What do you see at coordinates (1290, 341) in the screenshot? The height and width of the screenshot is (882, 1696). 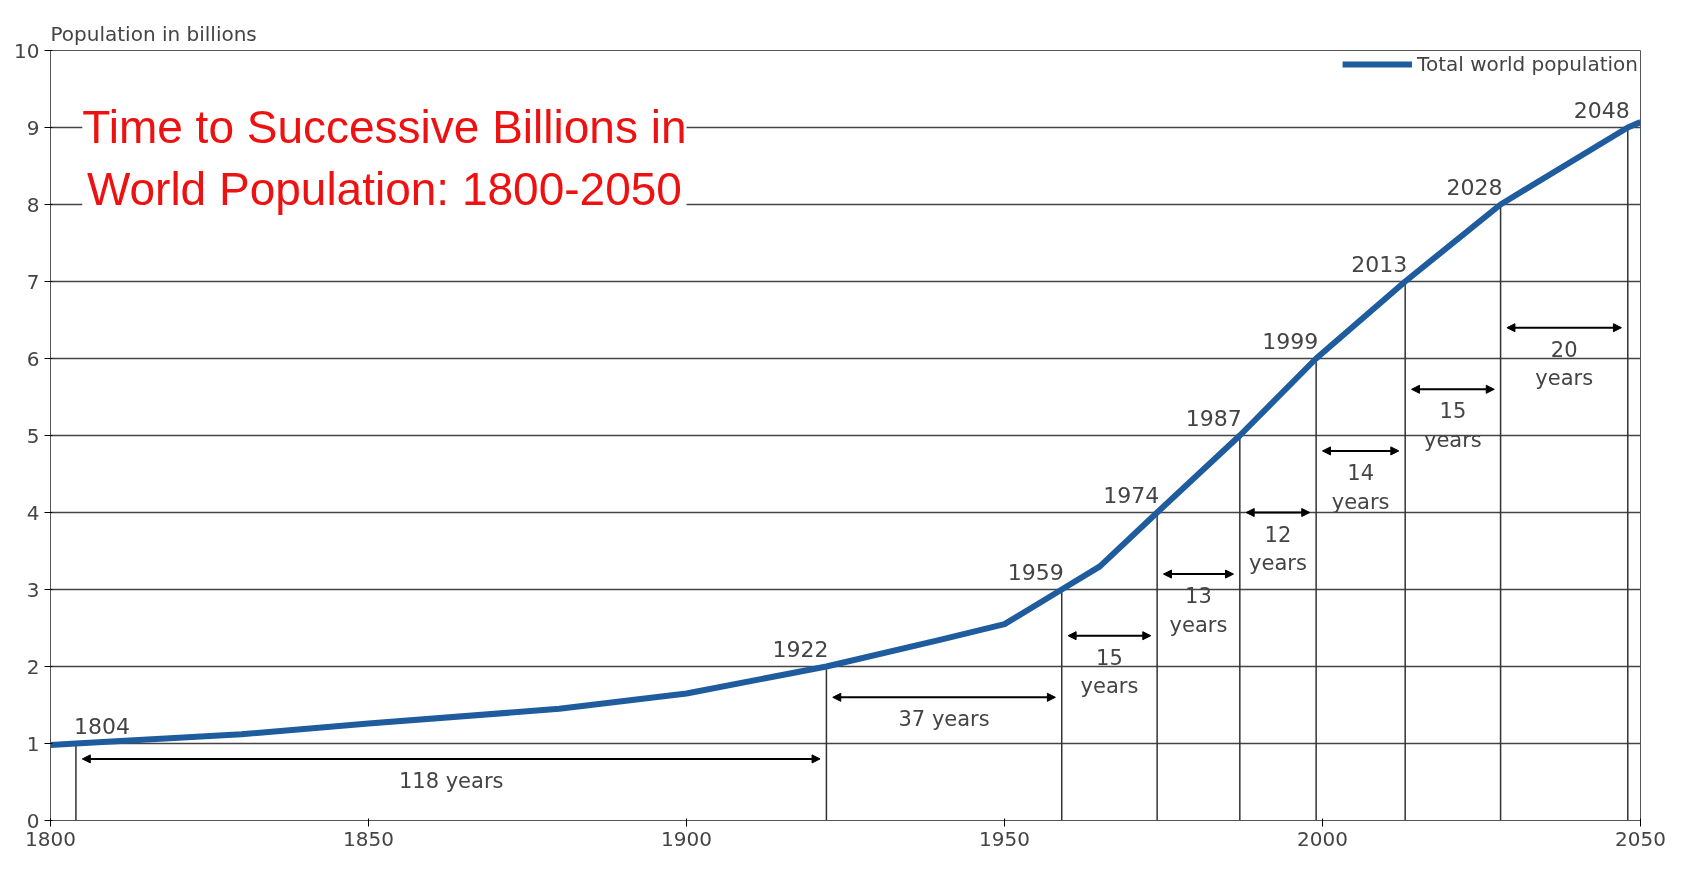 I see `annotation: 1999` at bounding box center [1290, 341].